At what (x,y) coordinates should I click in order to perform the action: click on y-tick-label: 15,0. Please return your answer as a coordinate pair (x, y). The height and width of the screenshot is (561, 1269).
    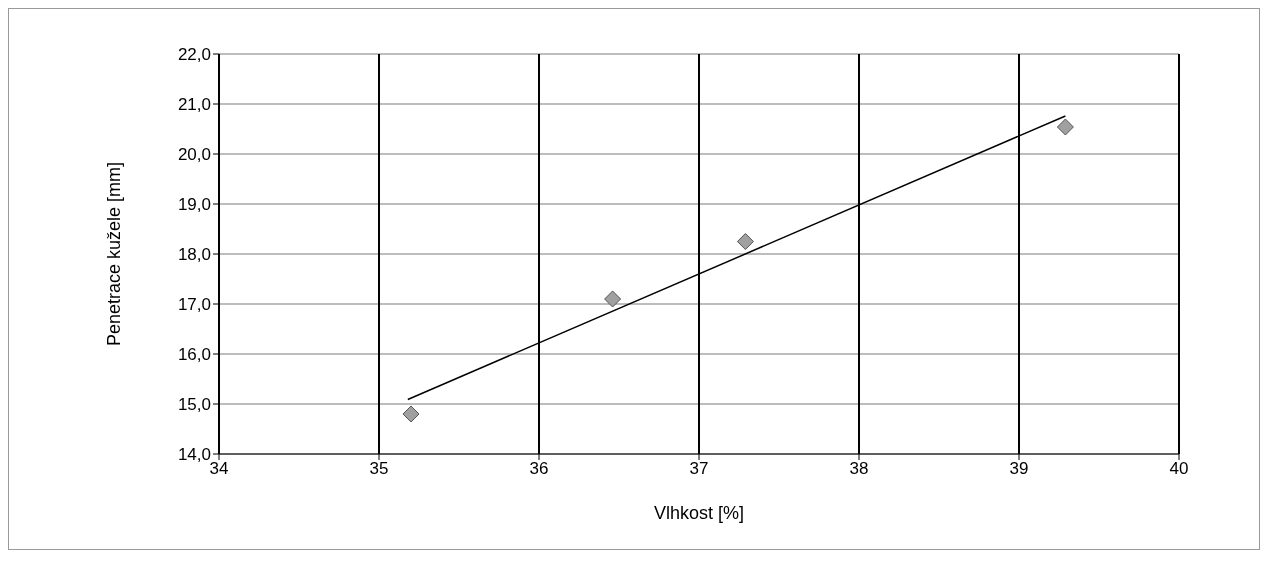
    Looking at the image, I should click on (194, 405).